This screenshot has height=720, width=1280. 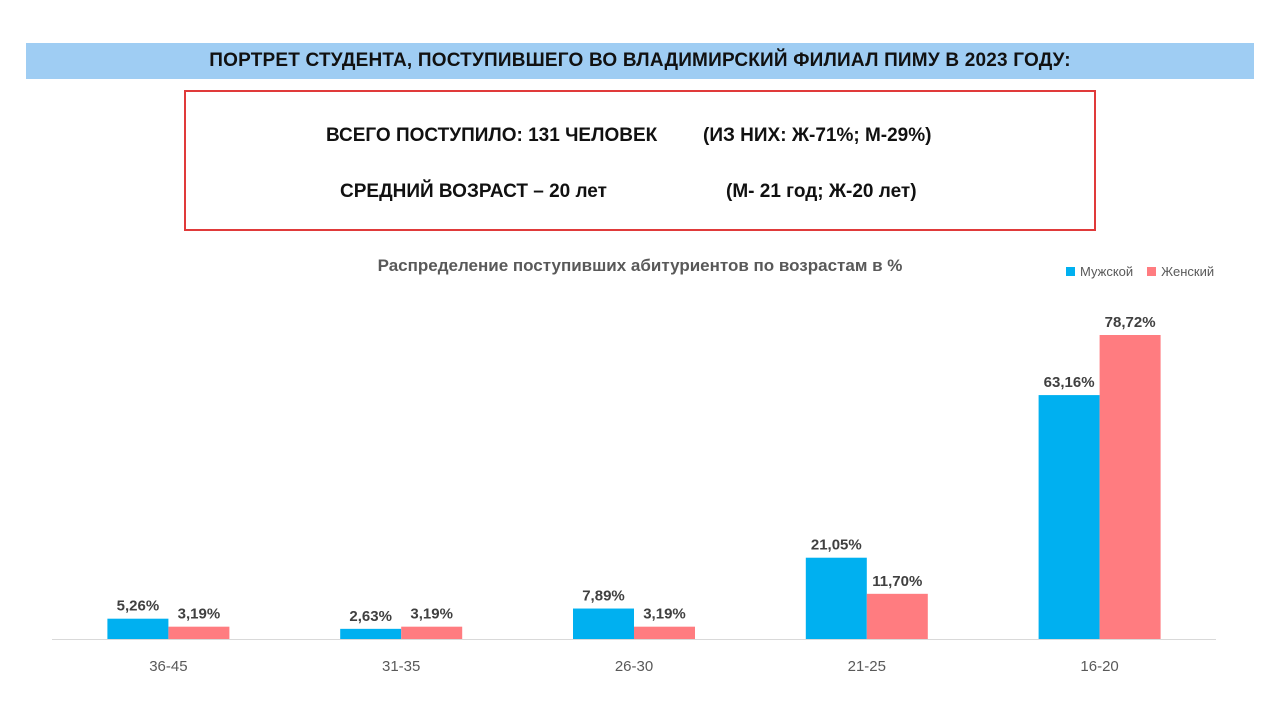 I want to click on data-label-female-16-20: 78,72%, so click(x=1130, y=322).